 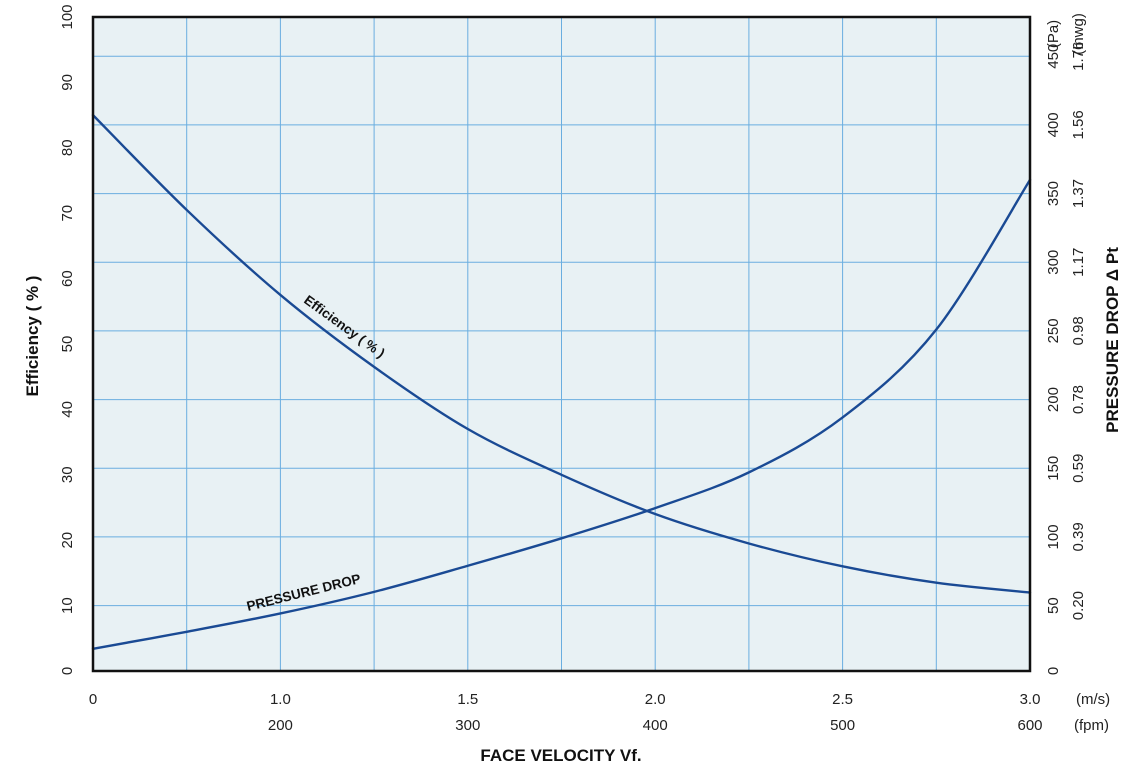 I want to click on y-left-tick-label: 80, so click(x=67, y=147).